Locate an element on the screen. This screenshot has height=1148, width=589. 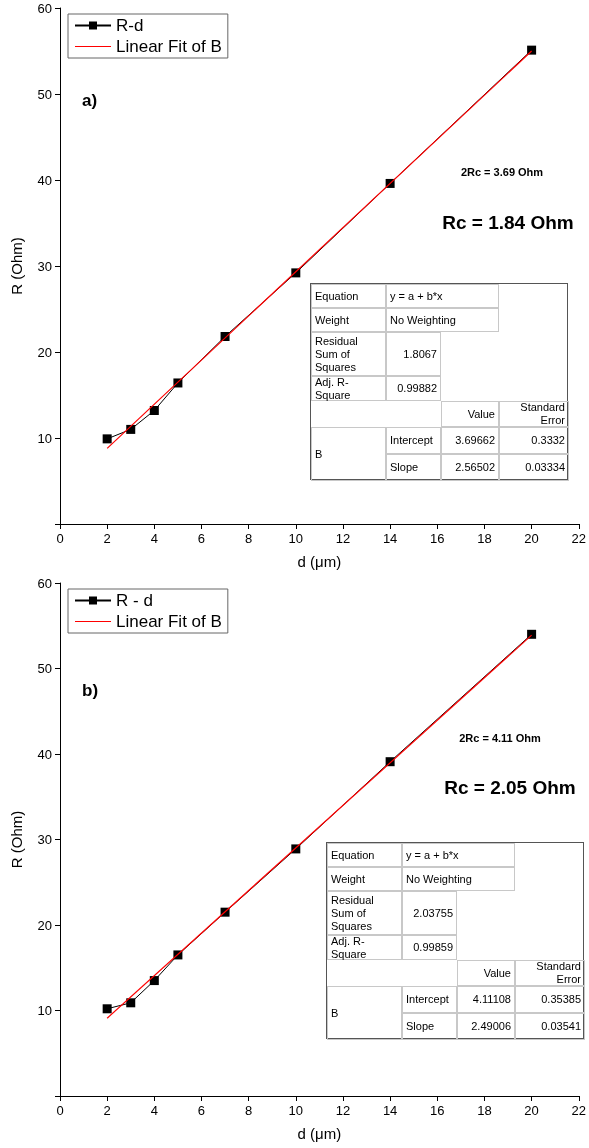
annotation: 2.03755 is located at coordinates (433, 913).